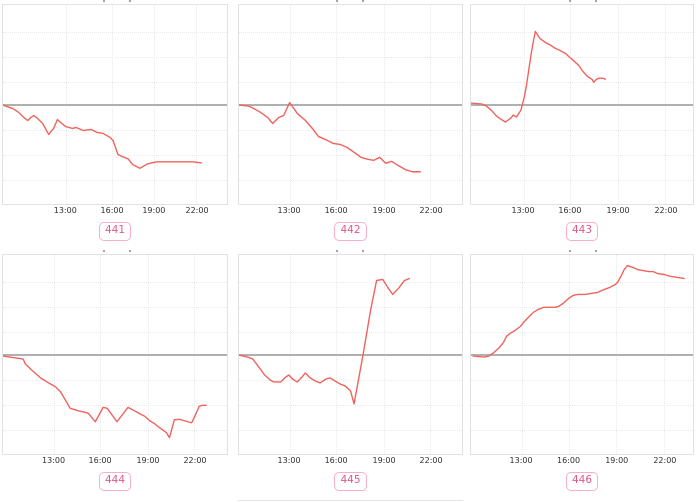  Describe the element at coordinates (350, 481) in the screenshot. I see `chart-number-badge: 445` at that location.